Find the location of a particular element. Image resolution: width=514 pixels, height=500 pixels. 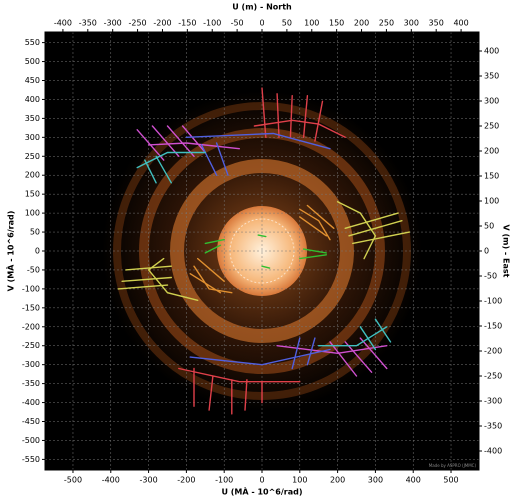

credit: Made by ASPRO (JMMC) is located at coordinates (453, 465).